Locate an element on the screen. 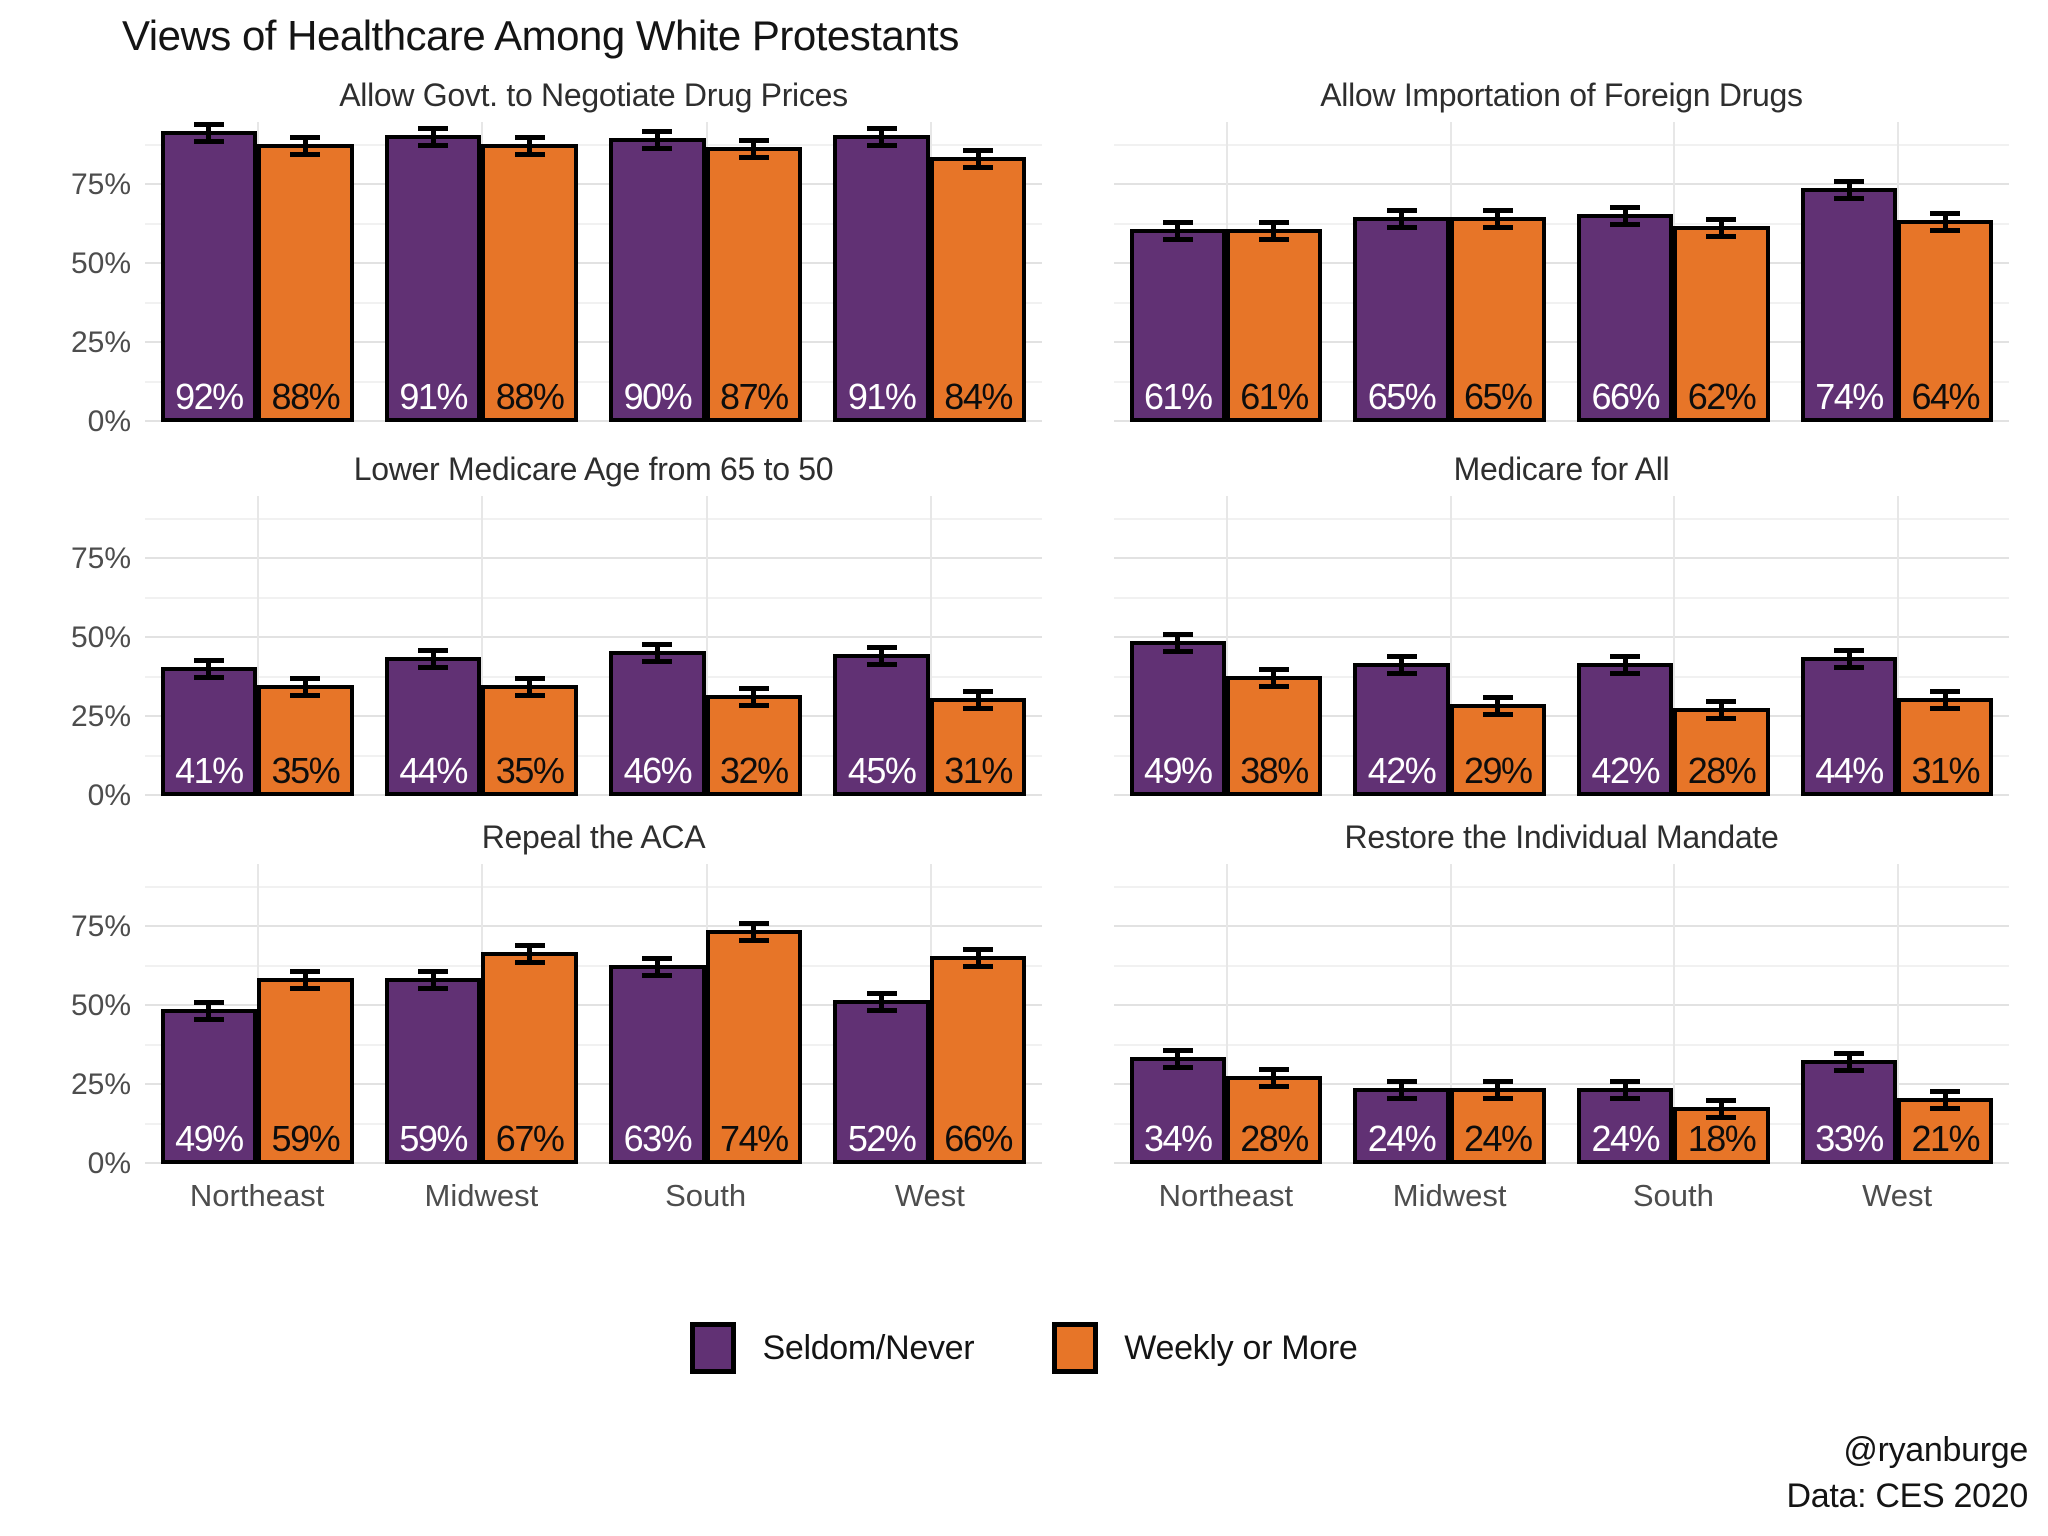 Image resolution: width=2048 pixels, height=1536 pixels. bar-seldom-never: 66% is located at coordinates (1625, 313).